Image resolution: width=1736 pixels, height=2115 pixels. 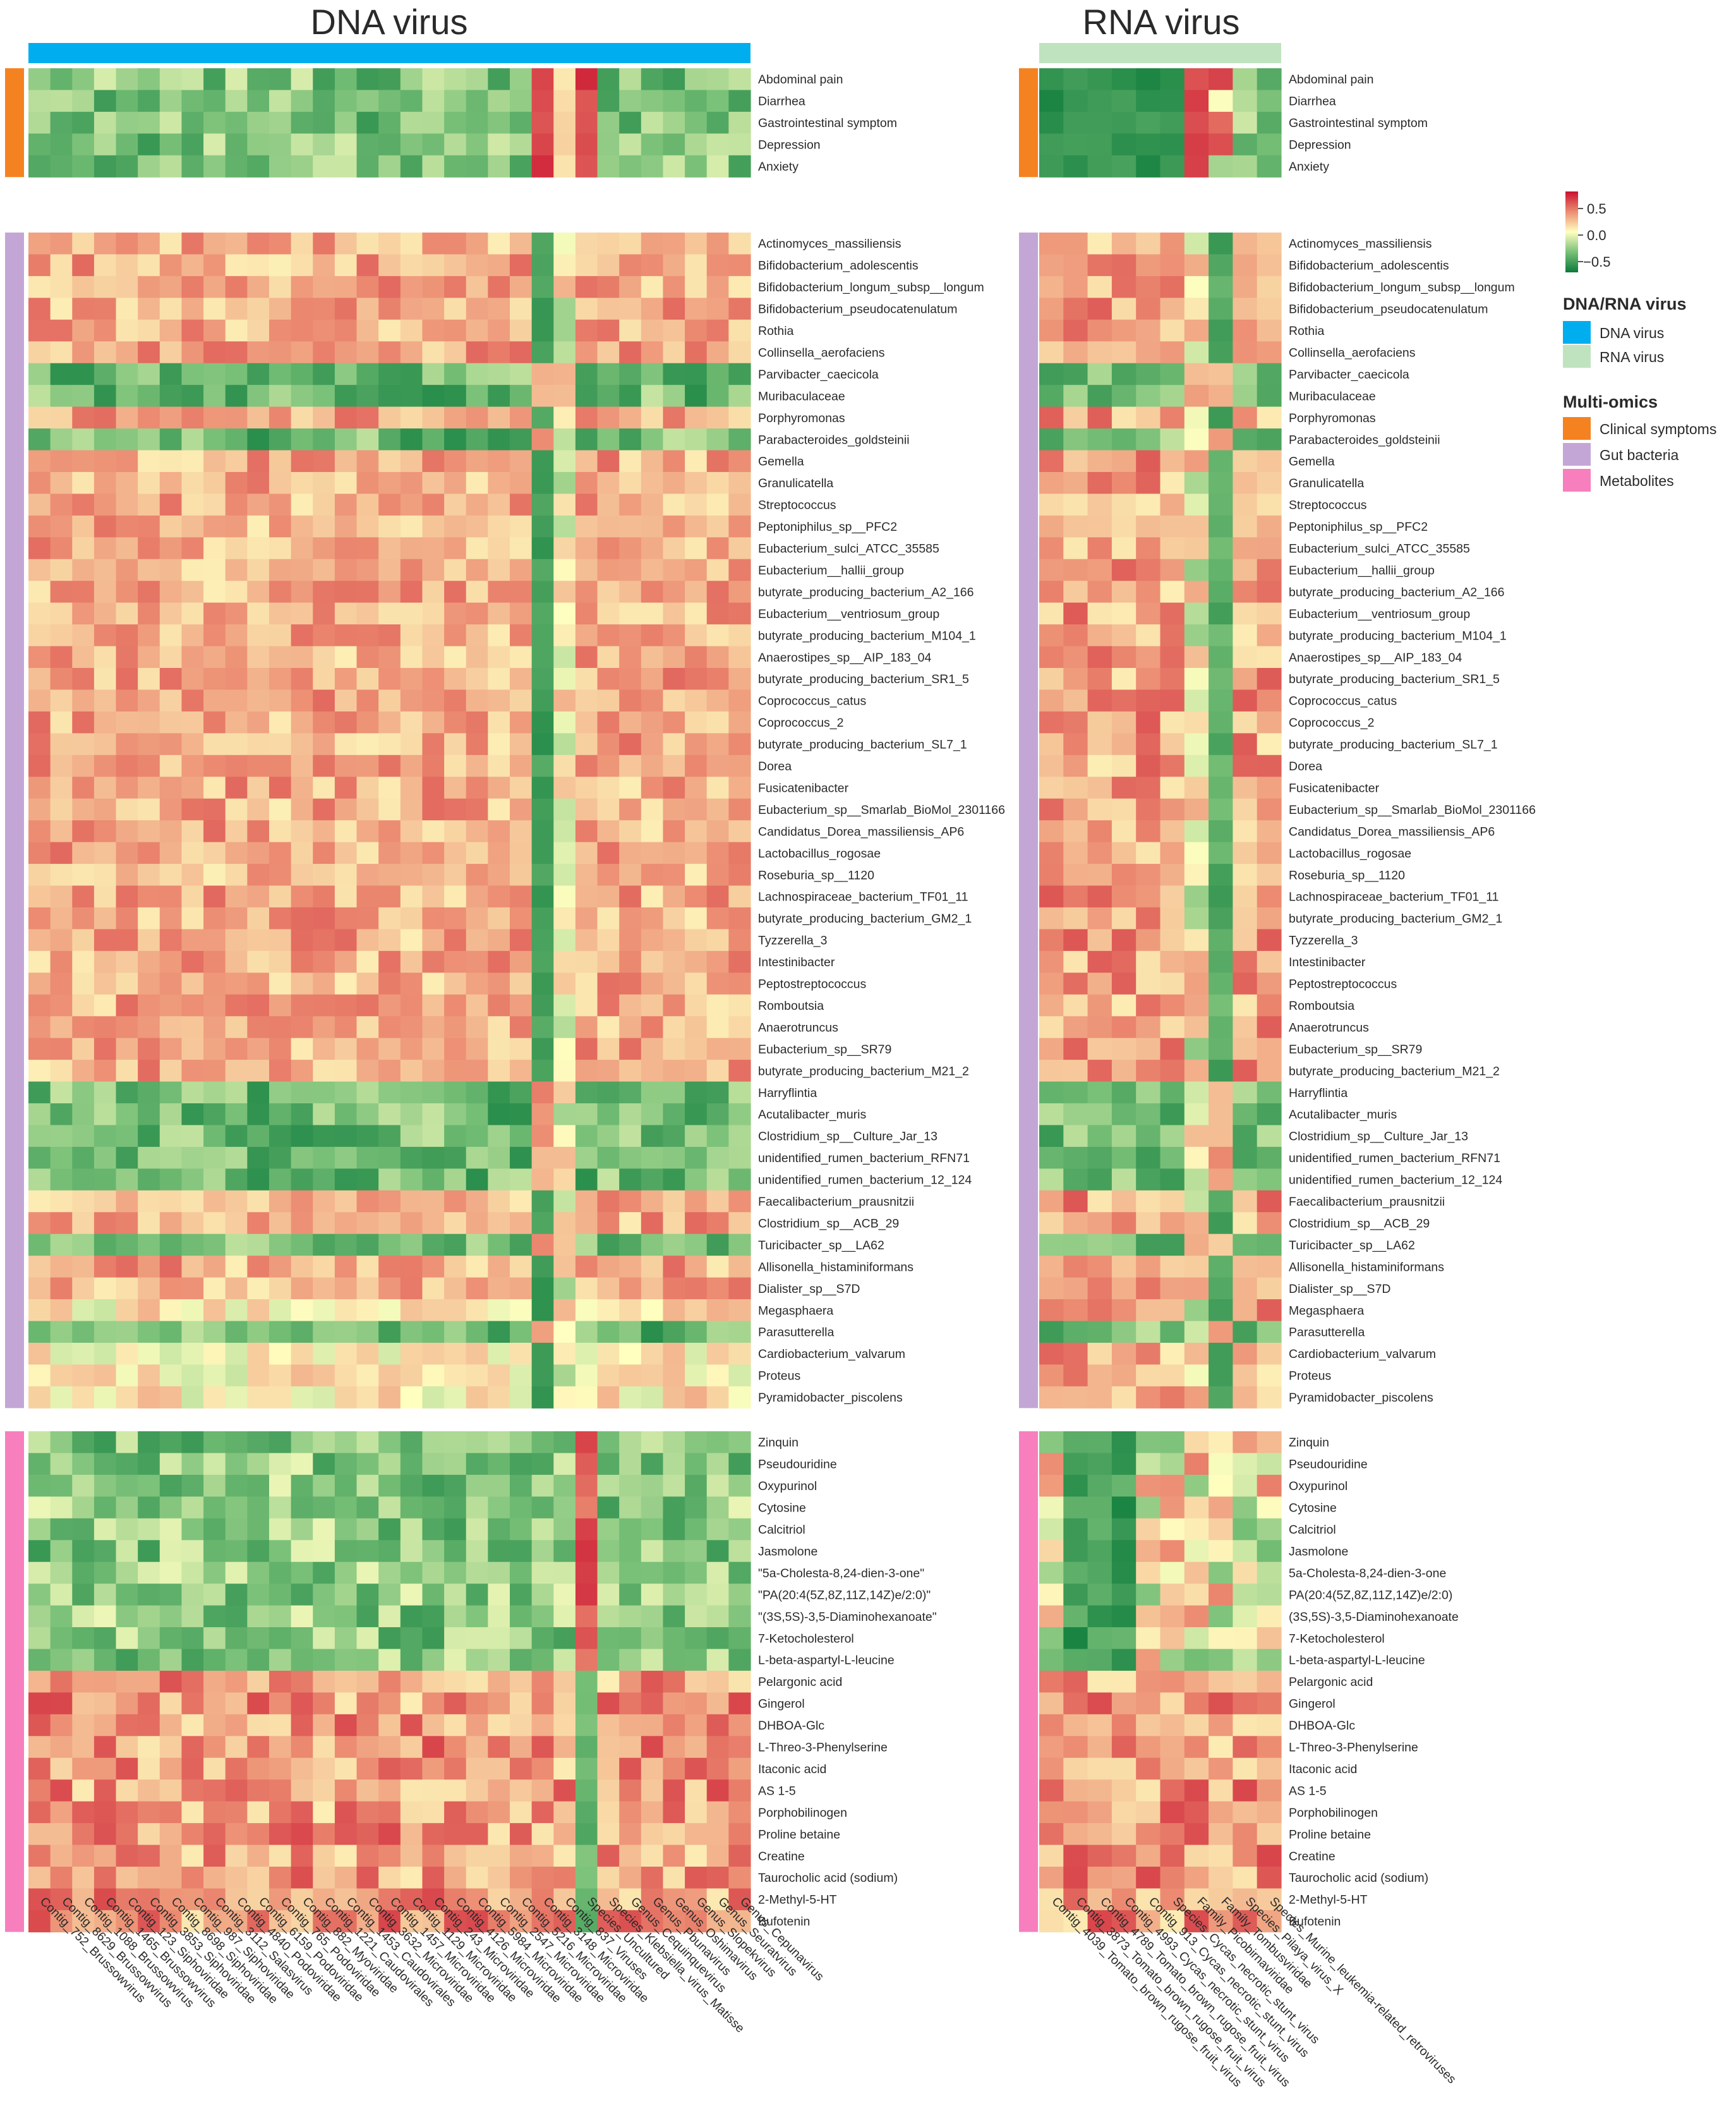 What do you see at coordinates (1392, 832) in the screenshot?
I see `row-label: Candidatus_Dorea_massiliensis_AP6` at bounding box center [1392, 832].